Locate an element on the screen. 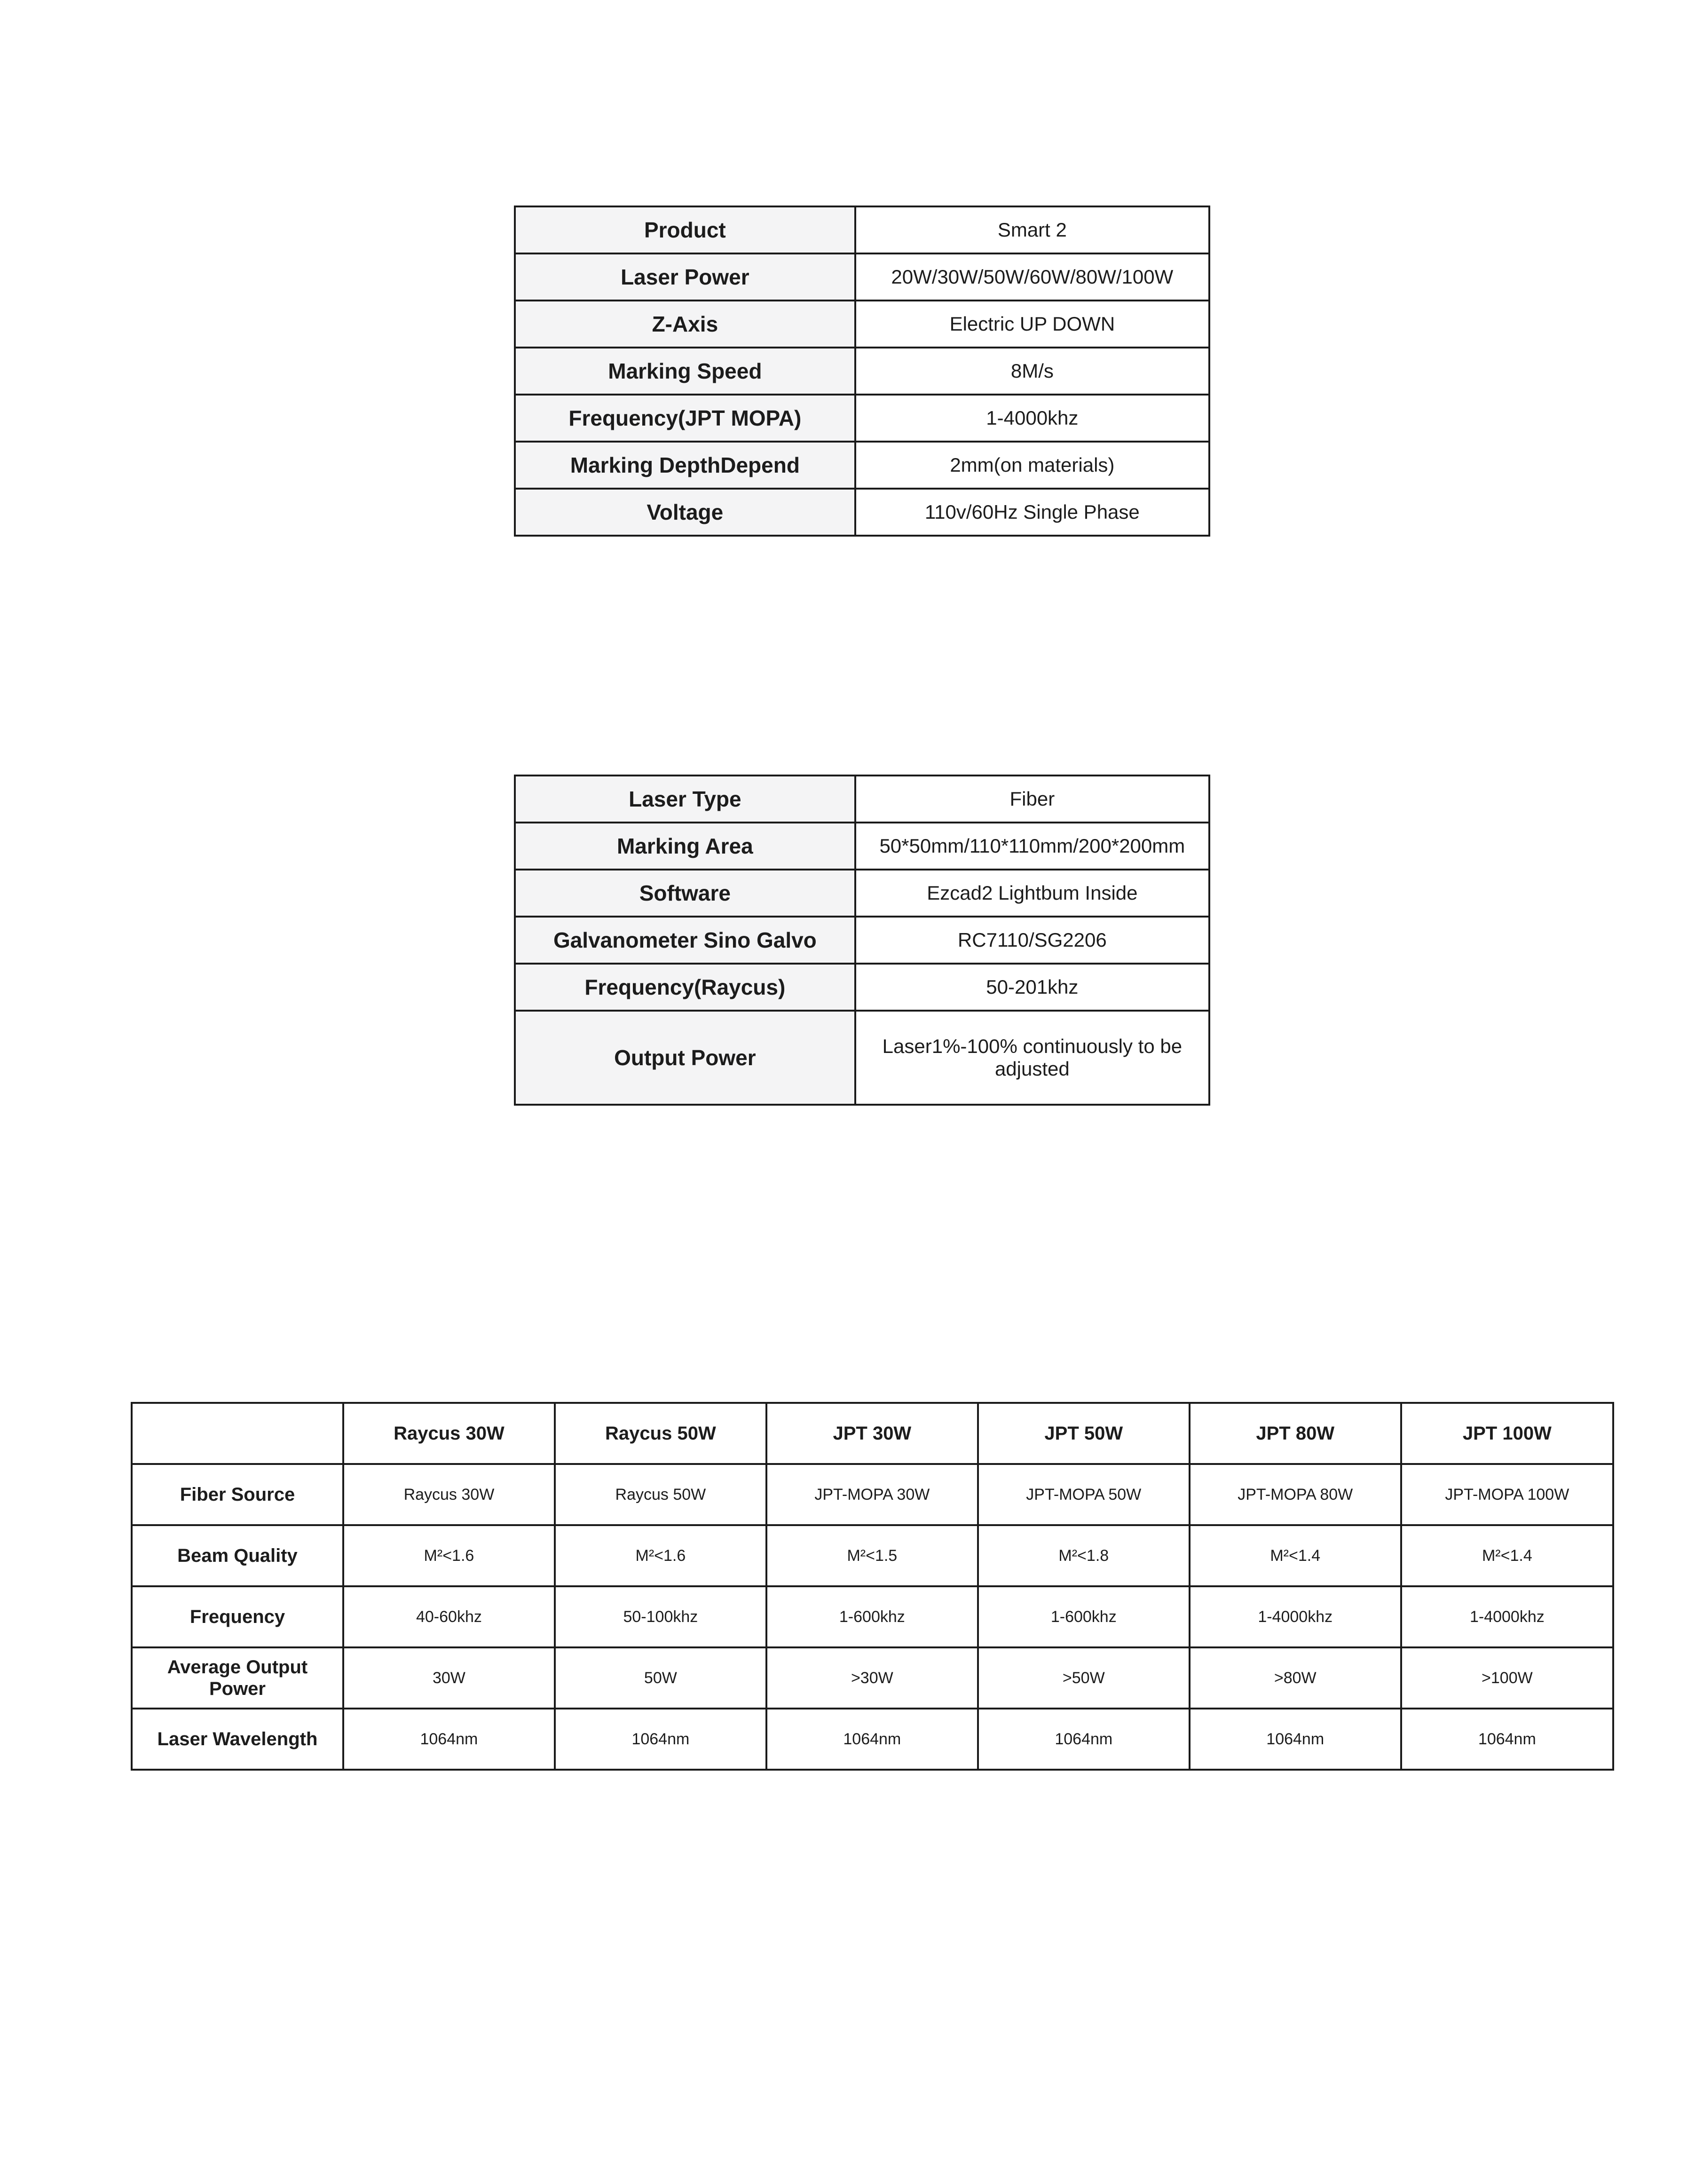 This screenshot has height=2184, width=1703. comparison-value: Raycus 30W is located at coordinates (449, 1494).